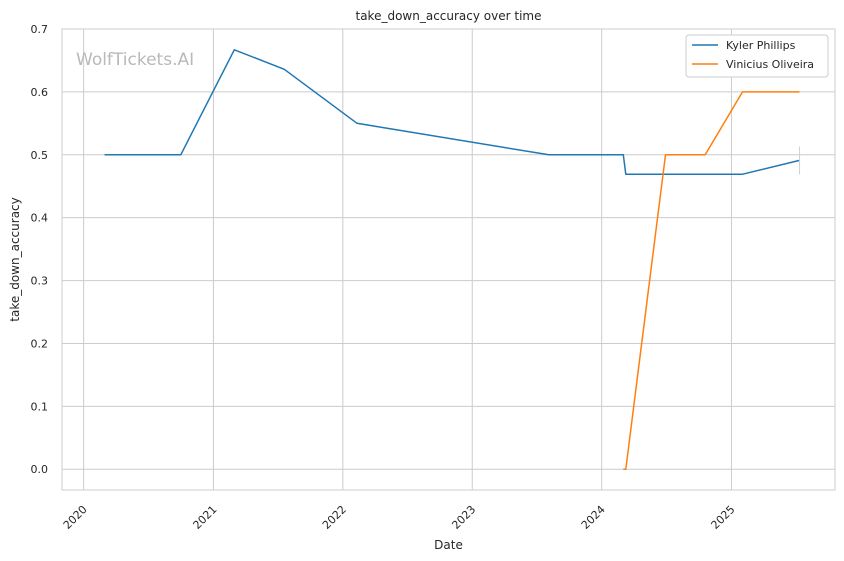 The width and height of the screenshot is (844, 561). I want to click on y-tick-label: 0.5, so click(40, 155).